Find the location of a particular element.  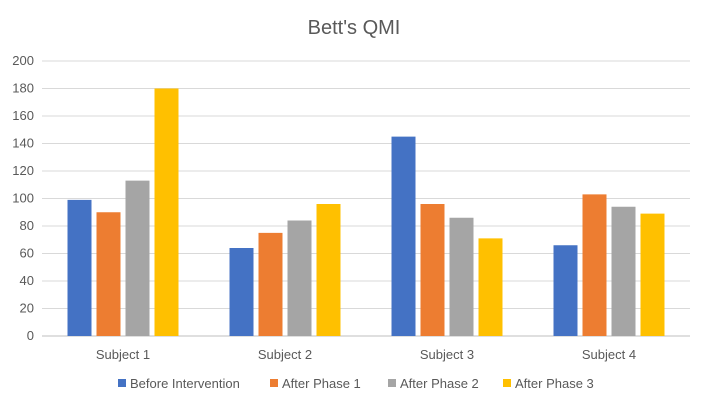

legend-label: After Phase 1 is located at coordinates (321, 383).